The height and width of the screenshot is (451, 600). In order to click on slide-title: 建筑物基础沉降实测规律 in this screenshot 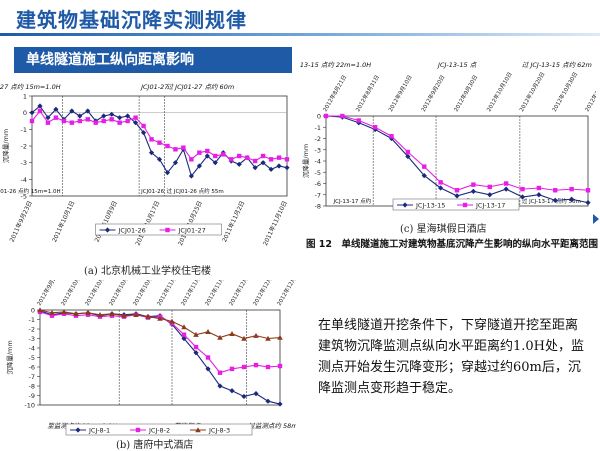, I will do `click(131, 20)`.